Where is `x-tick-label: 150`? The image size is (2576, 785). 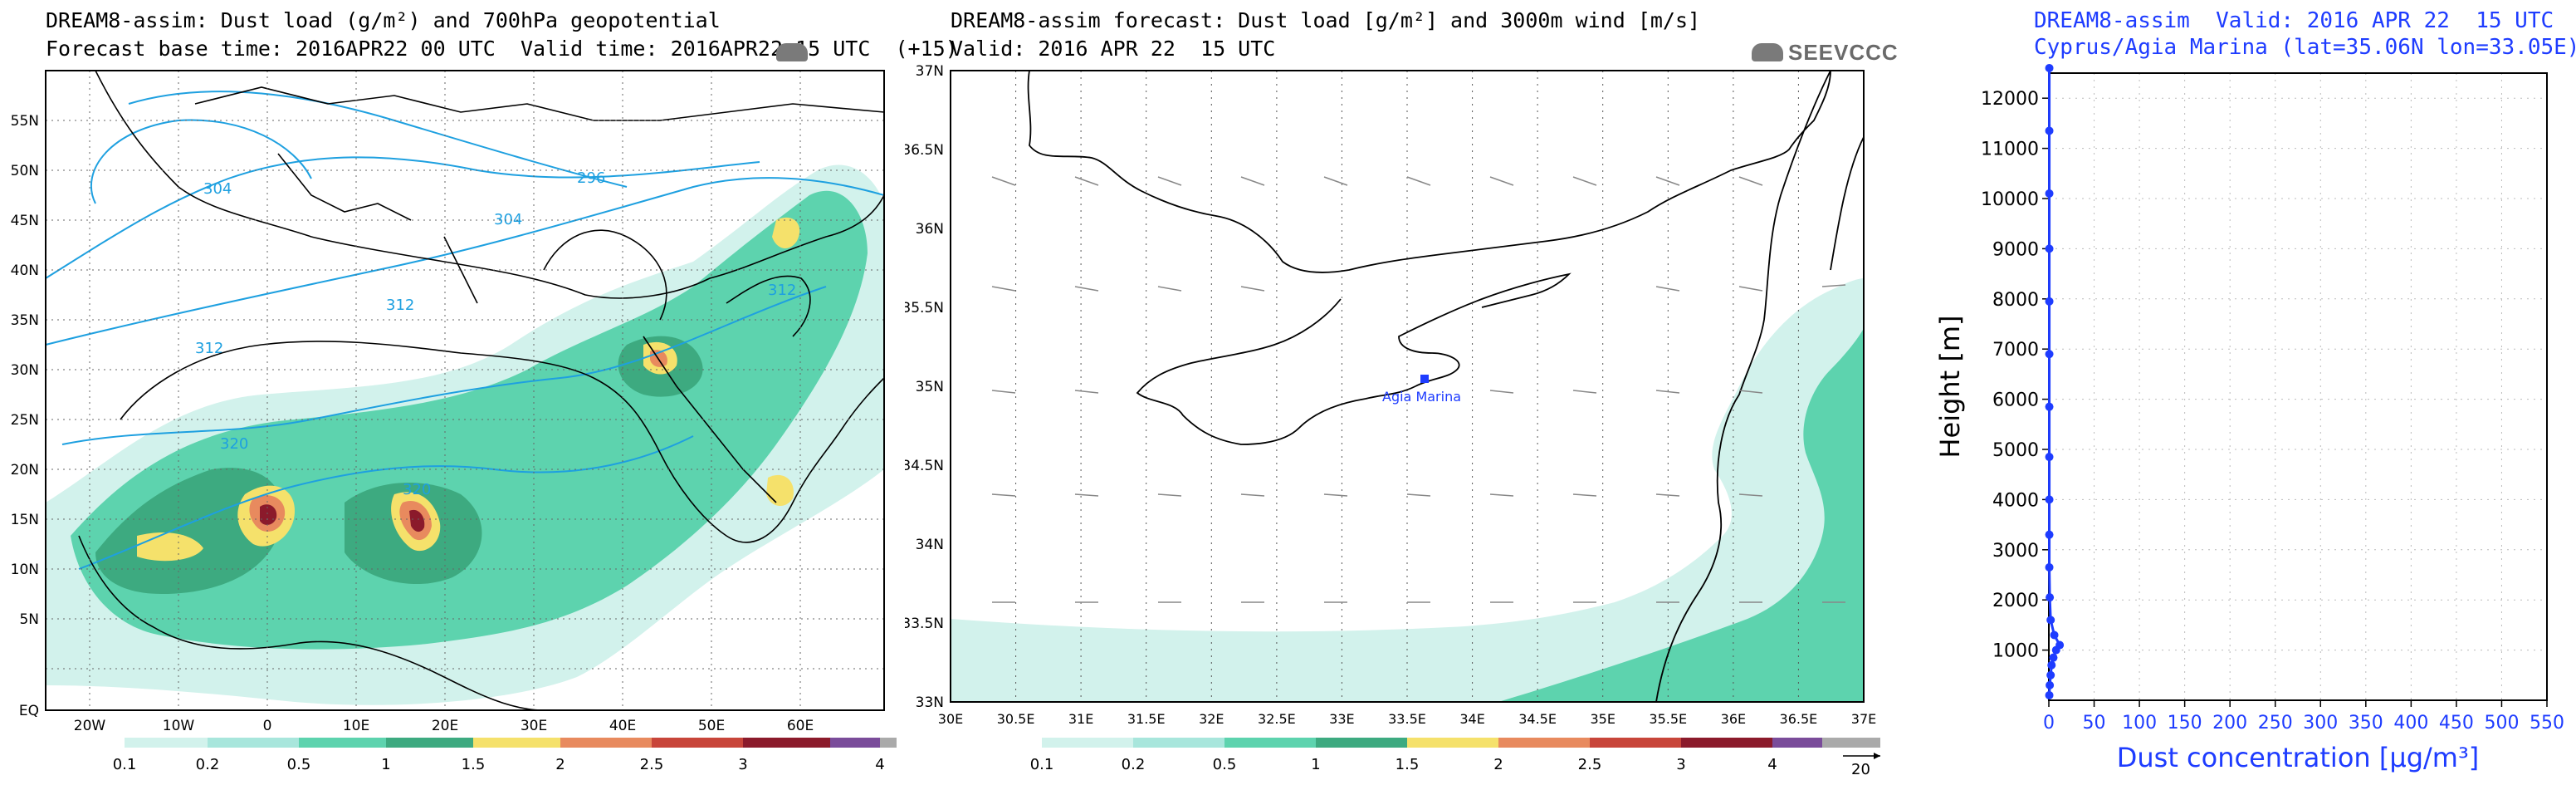
x-tick-label: 150 is located at coordinates (2185, 723).